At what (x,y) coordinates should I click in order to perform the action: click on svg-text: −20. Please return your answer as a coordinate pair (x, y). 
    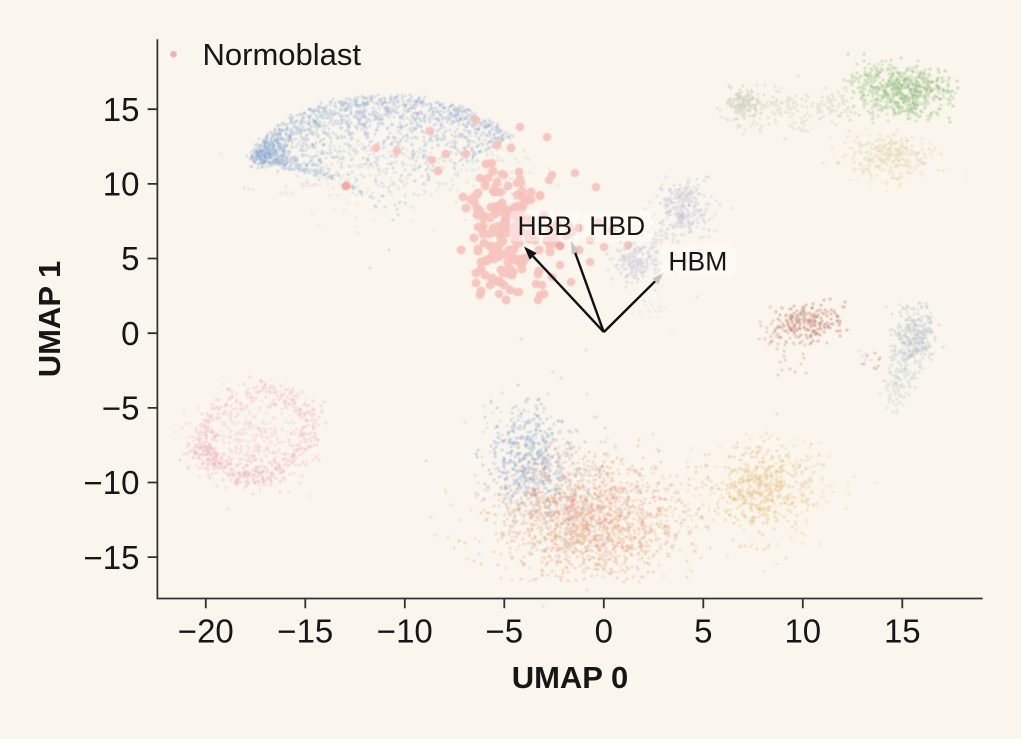
    Looking at the image, I should click on (206, 630).